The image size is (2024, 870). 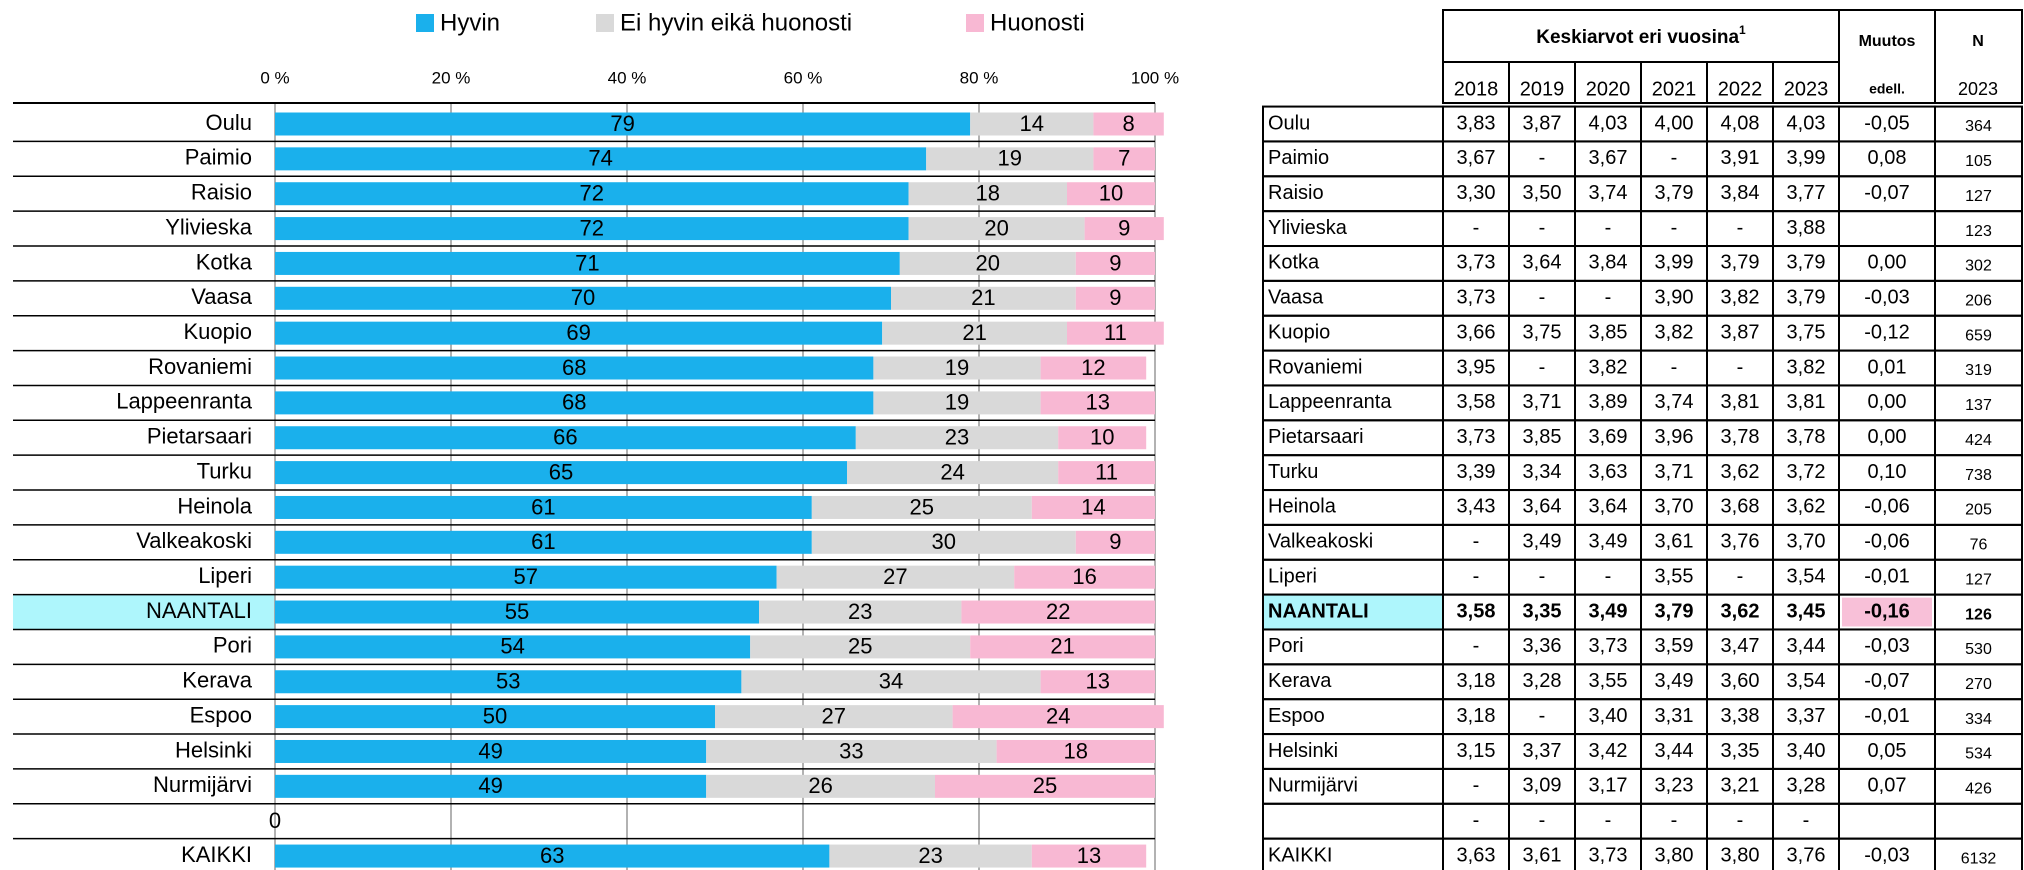 What do you see at coordinates (1806, 89) in the screenshot?
I see `year-header: 2023` at bounding box center [1806, 89].